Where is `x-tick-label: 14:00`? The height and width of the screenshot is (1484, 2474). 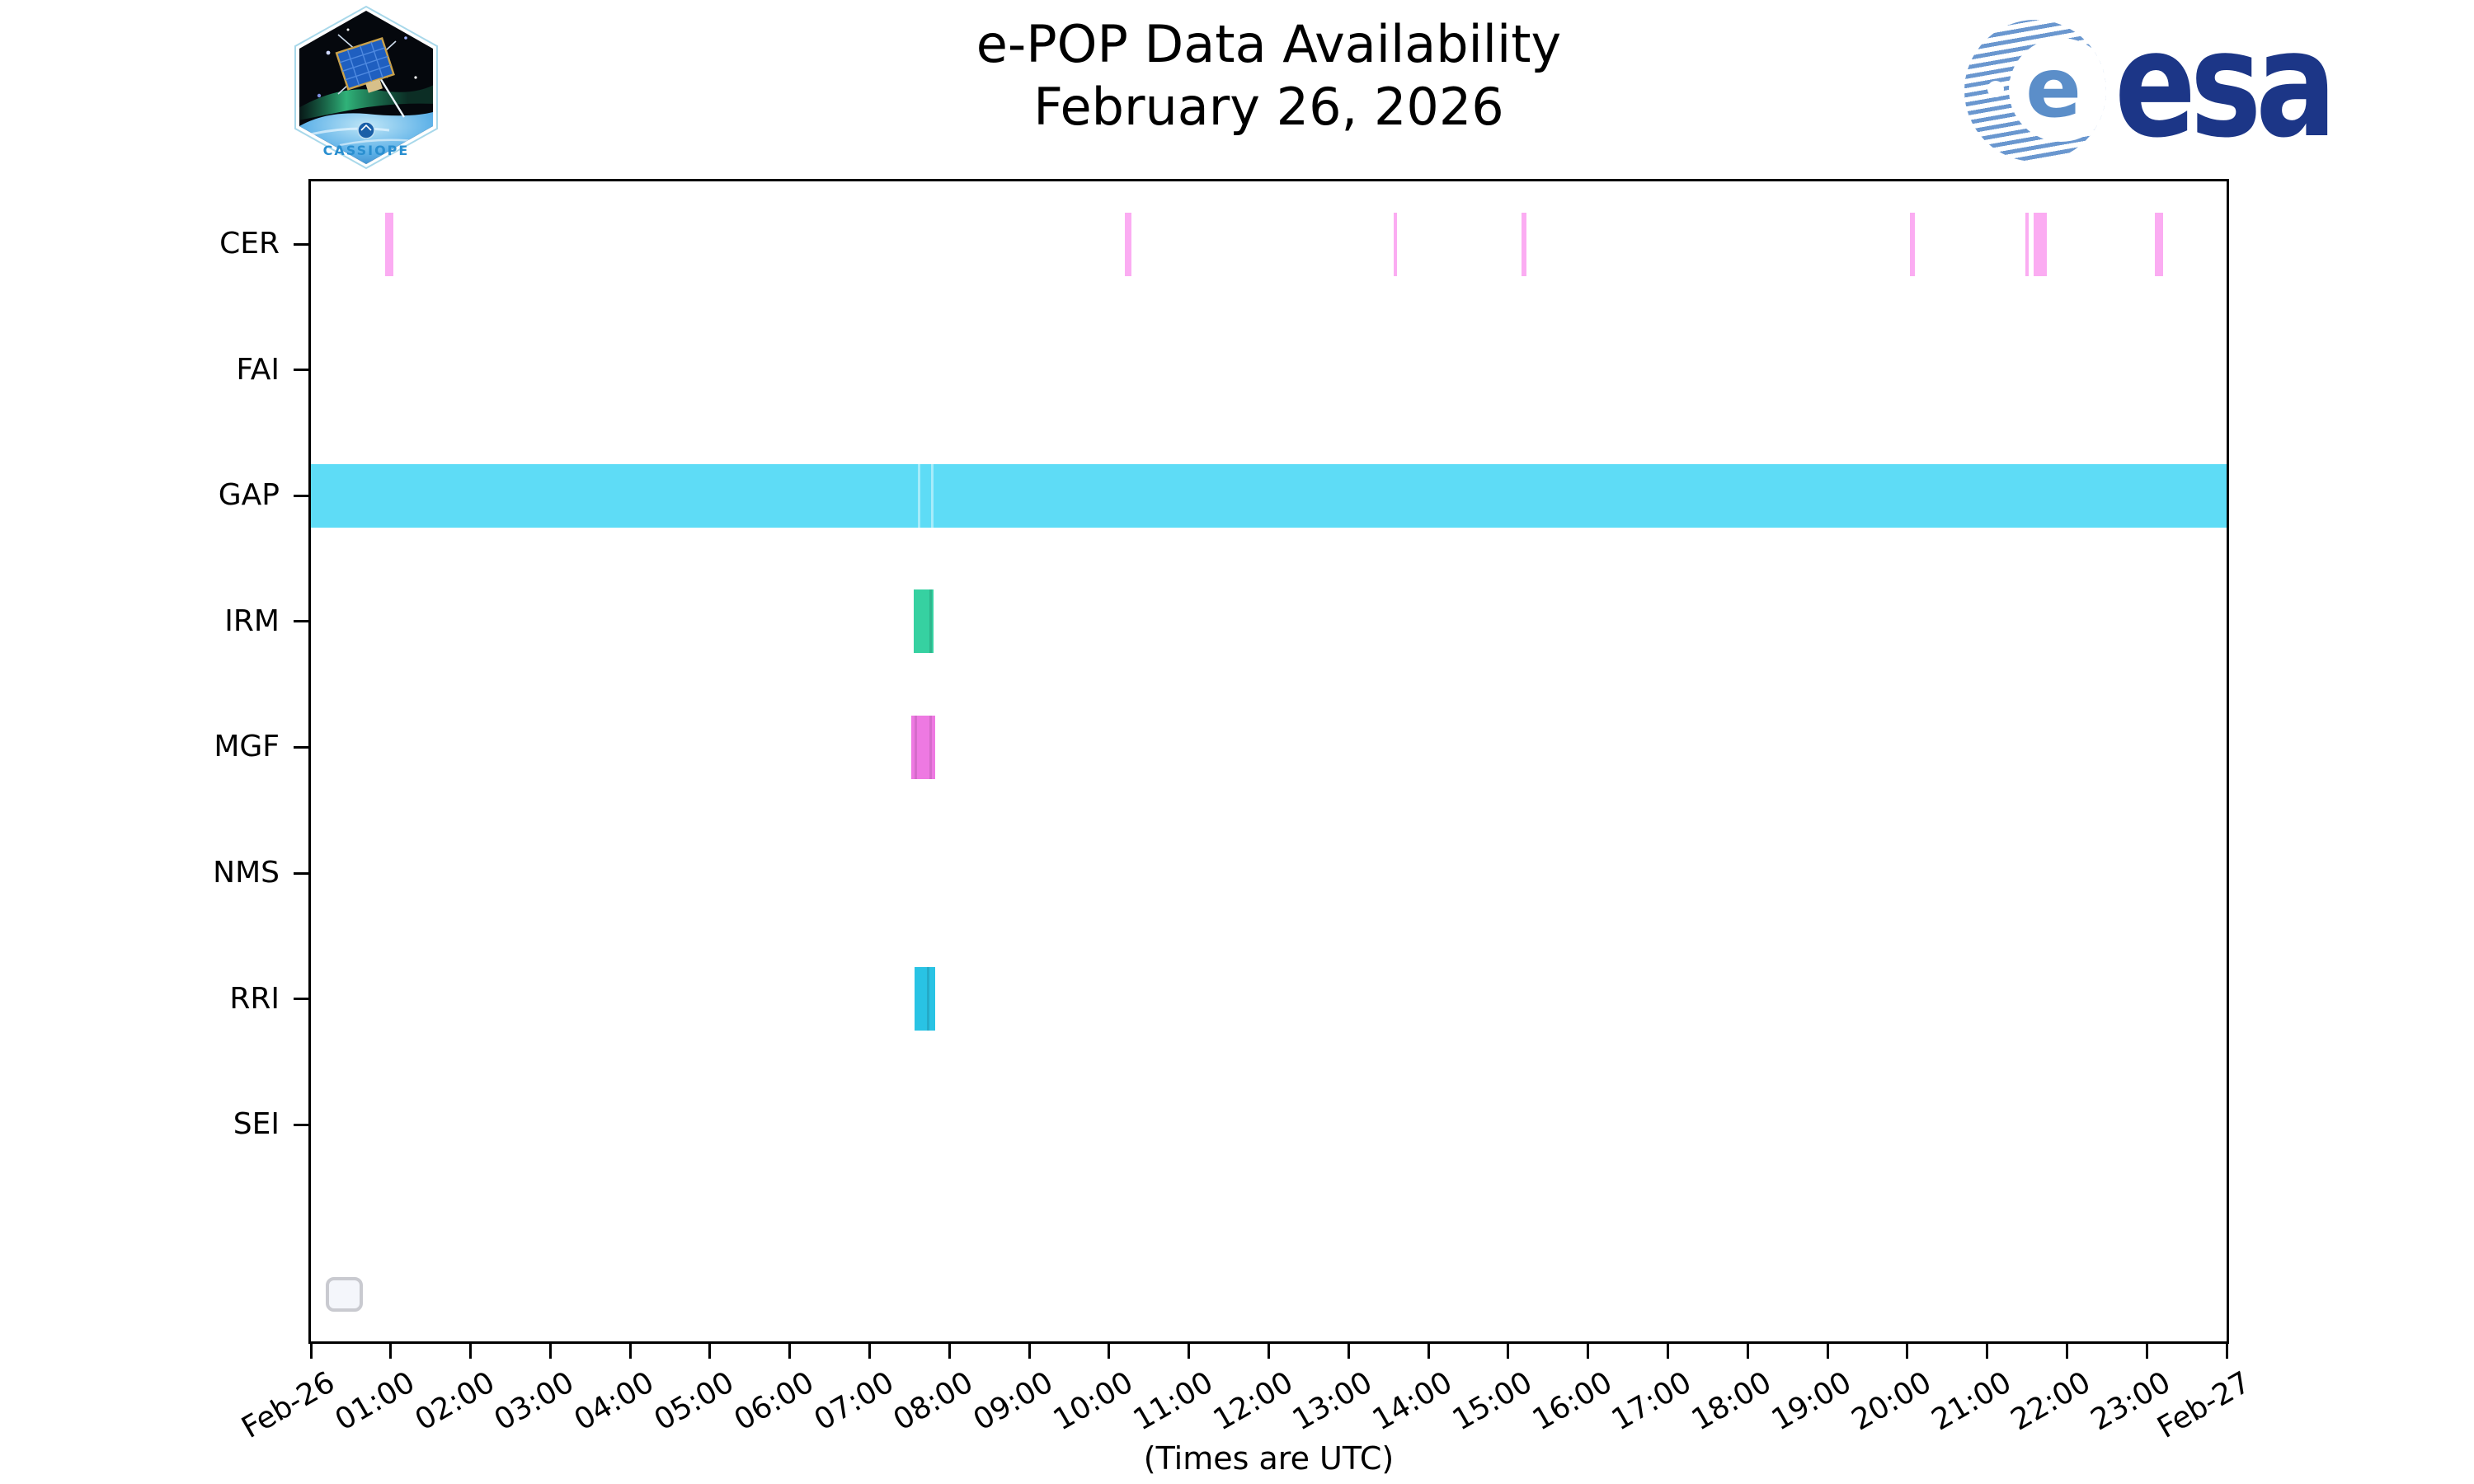 x-tick-label: 14:00 is located at coordinates (1412, 1401).